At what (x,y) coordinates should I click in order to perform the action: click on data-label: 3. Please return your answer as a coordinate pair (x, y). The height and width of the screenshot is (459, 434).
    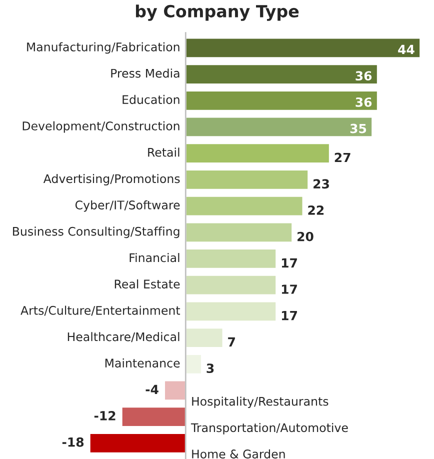
    Looking at the image, I should click on (210, 369).